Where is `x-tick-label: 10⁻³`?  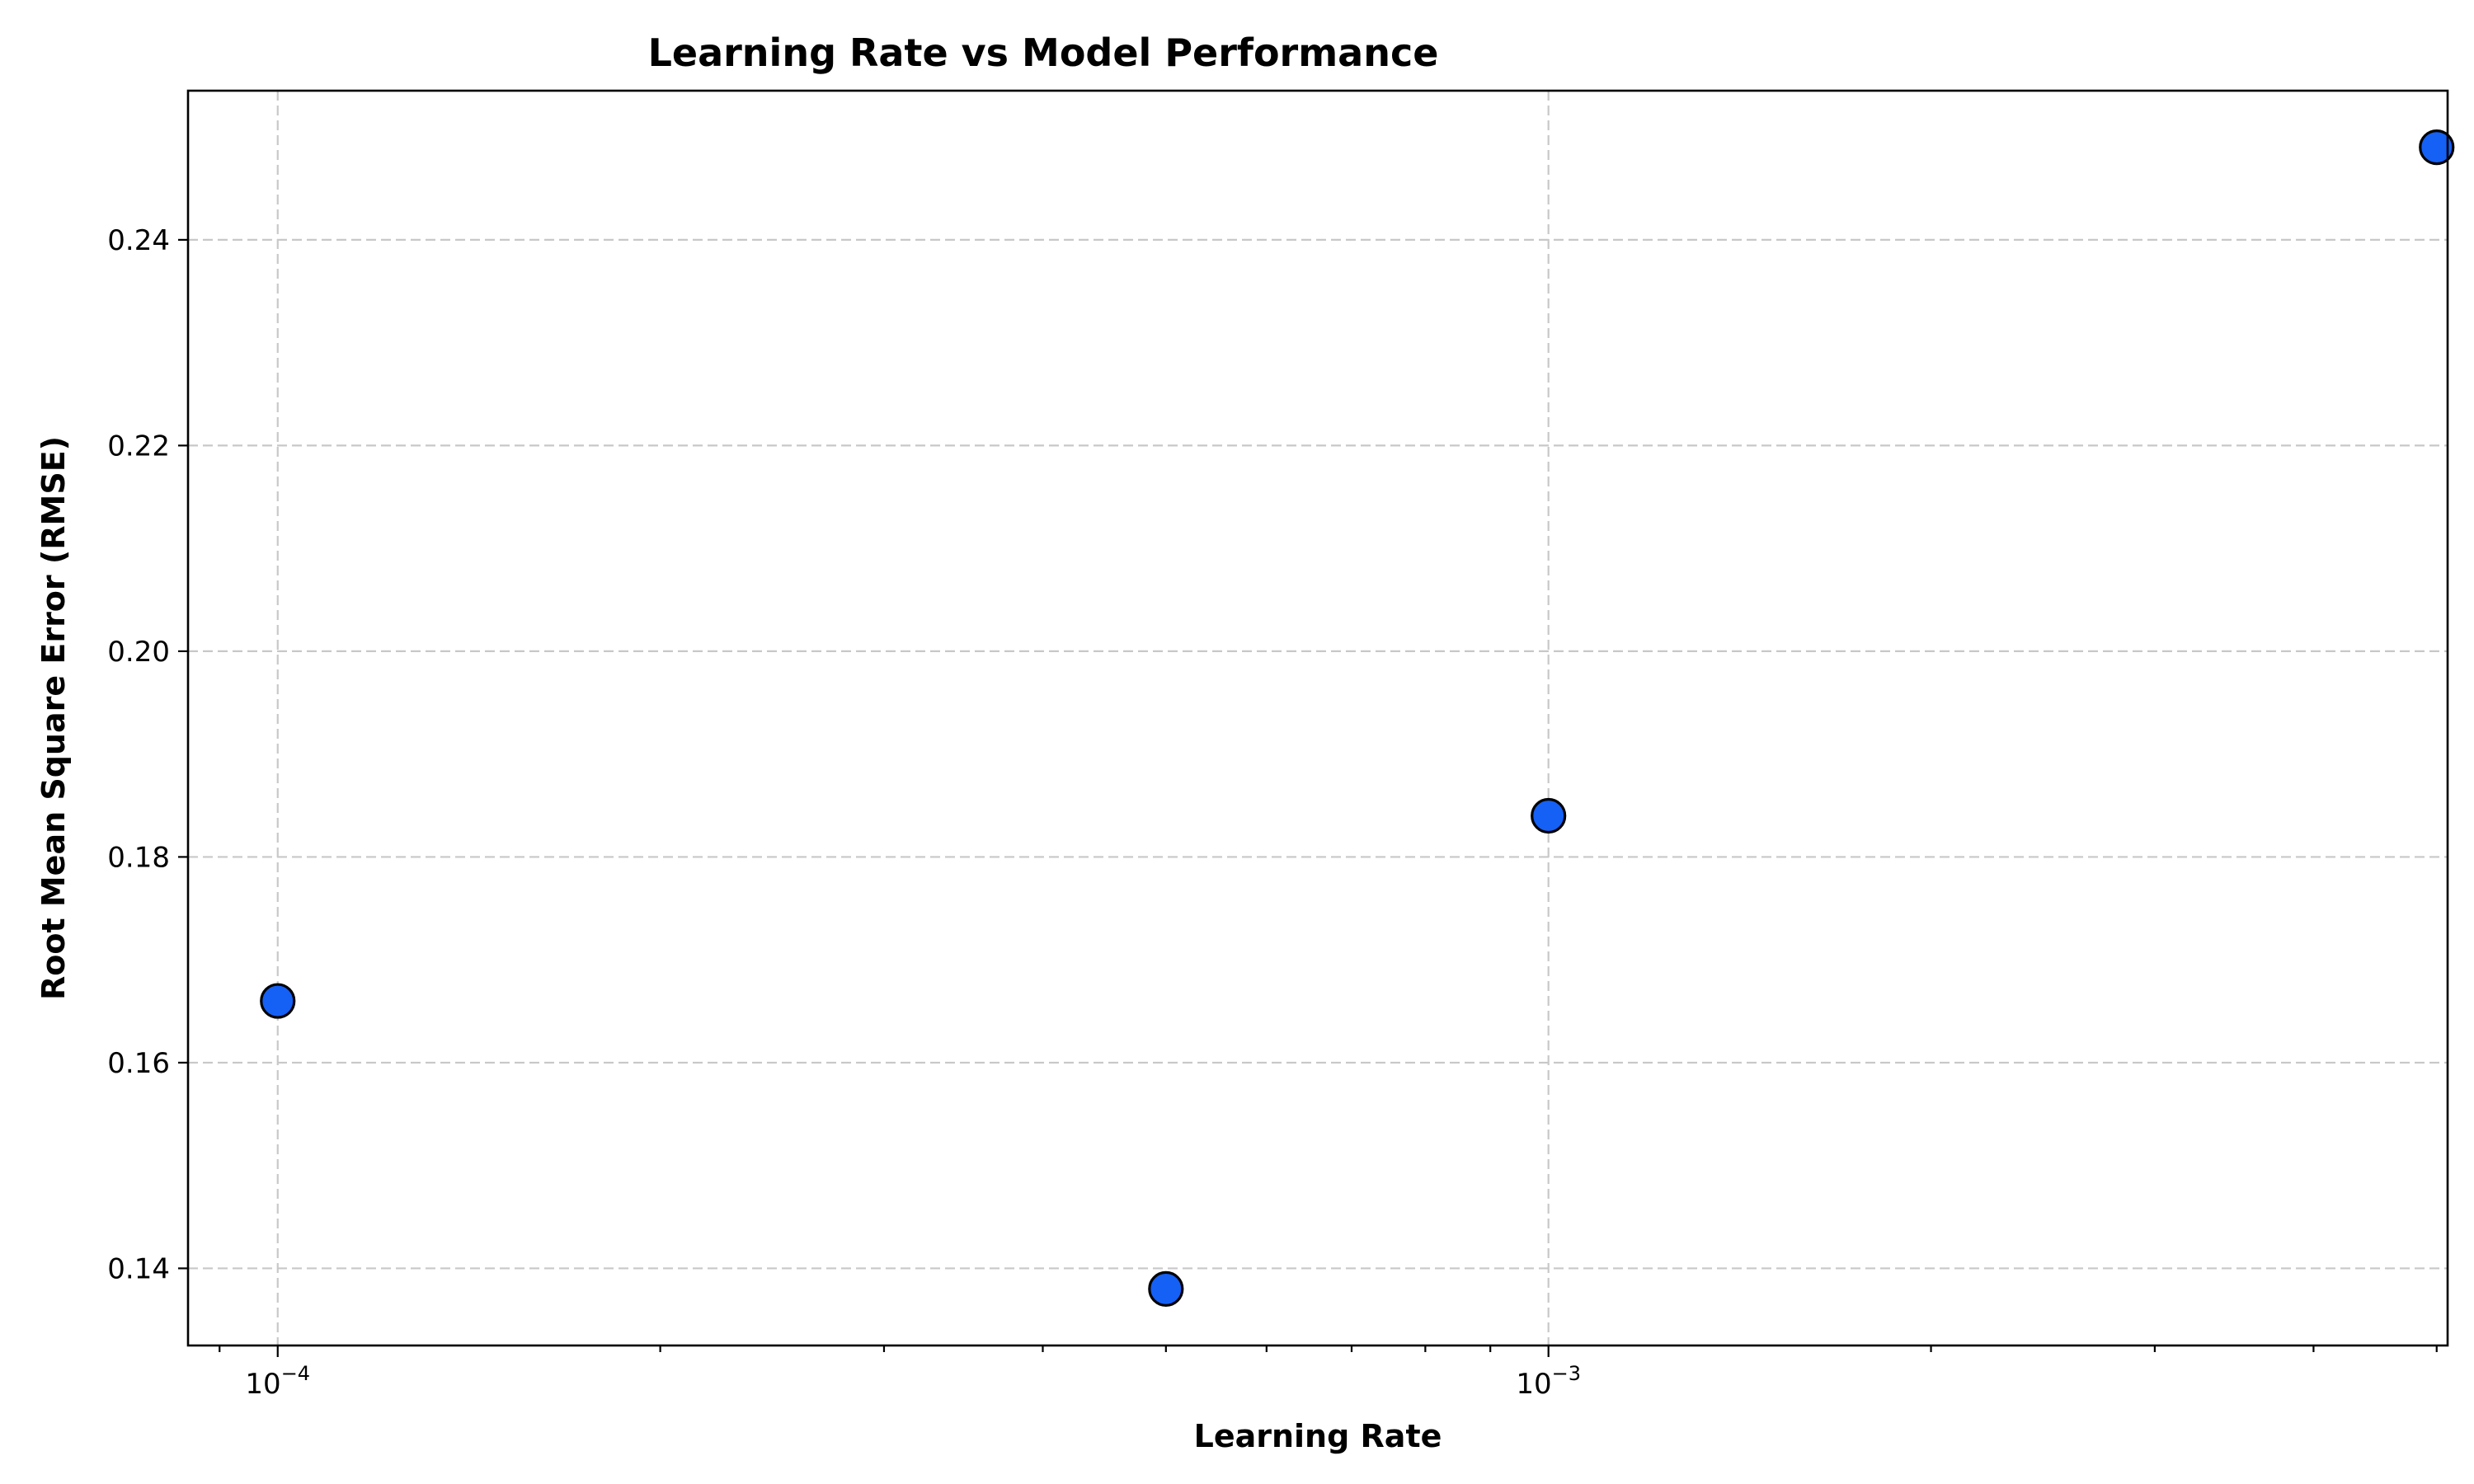
x-tick-label: 10⁻³ is located at coordinates (1548, 1381).